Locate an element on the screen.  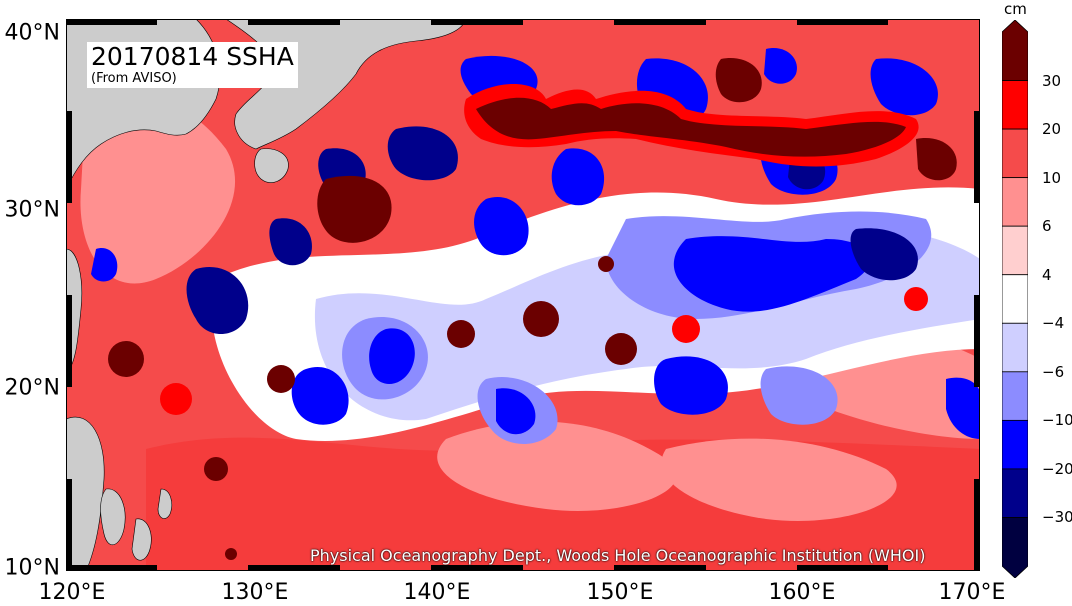
lon-tick-label: 120°E is located at coordinates (72, 592).